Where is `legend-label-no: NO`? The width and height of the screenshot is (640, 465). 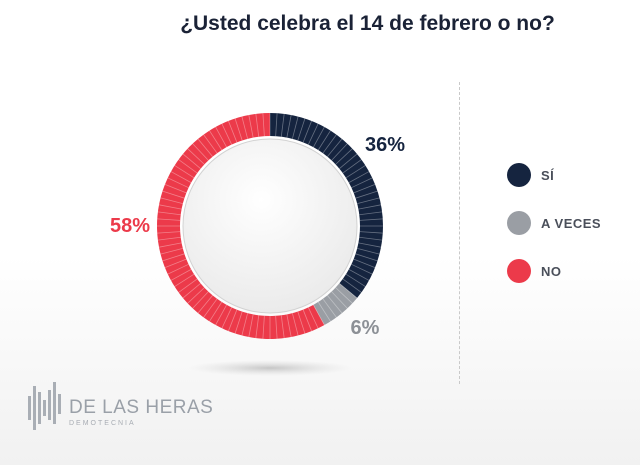 legend-label-no: NO is located at coordinates (551, 271).